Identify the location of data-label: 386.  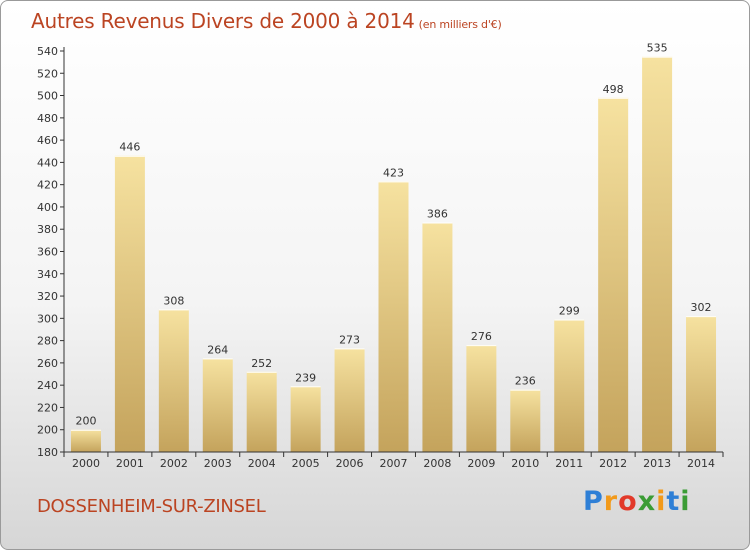
(437, 214).